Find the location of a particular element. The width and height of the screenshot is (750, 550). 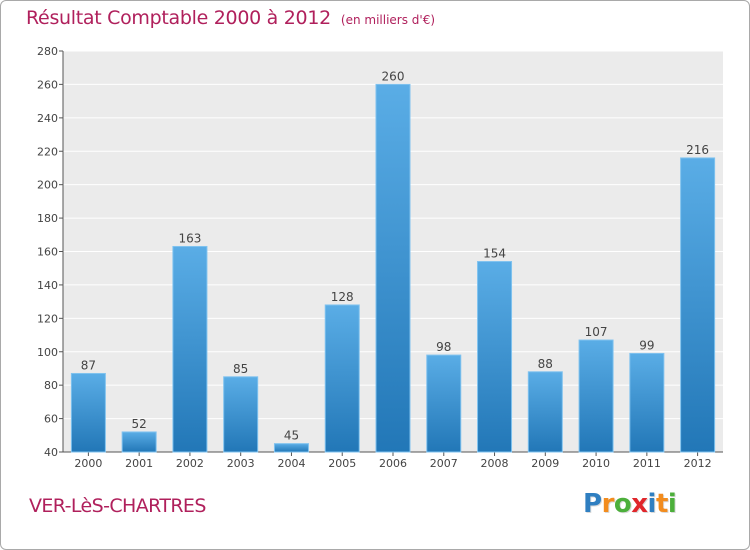

value-label: 154 is located at coordinates (494, 254).